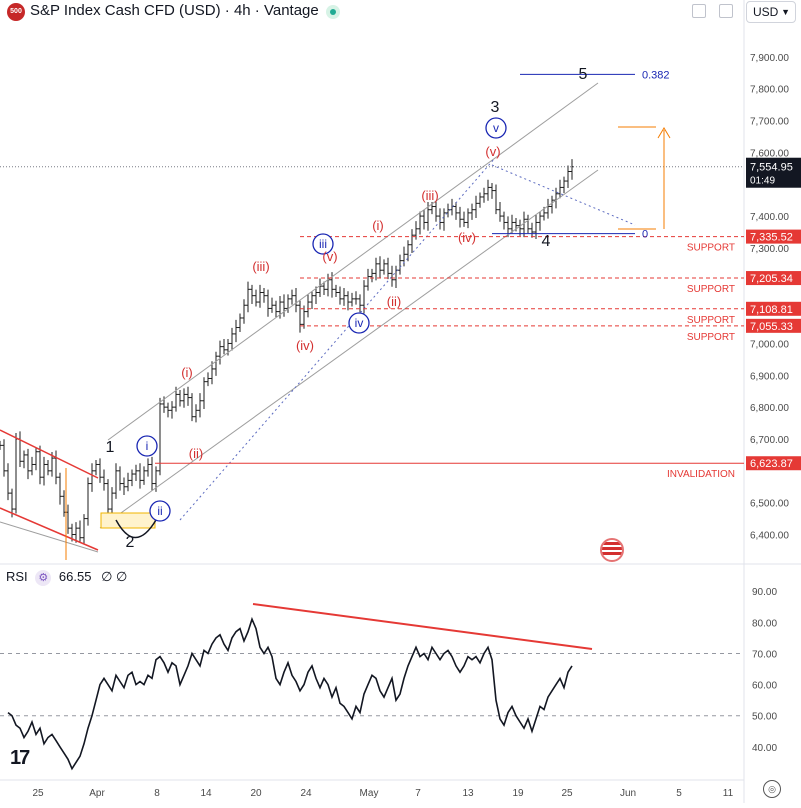 Image resolution: width=801 pixels, height=808 pixels. What do you see at coordinates (656, 75) in the screenshot?
I see `fib-0382-label: 0.382` at bounding box center [656, 75].